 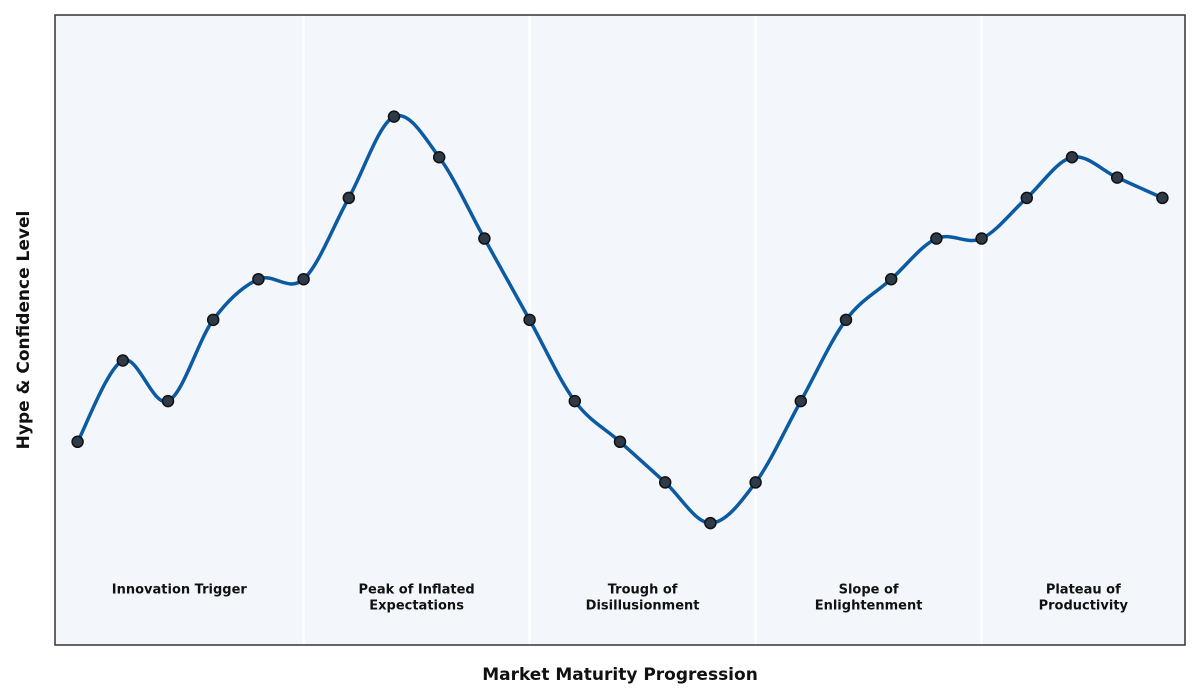 What do you see at coordinates (416, 606) in the screenshot?
I see `phase-label: Expectations` at bounding box center [416, 606].